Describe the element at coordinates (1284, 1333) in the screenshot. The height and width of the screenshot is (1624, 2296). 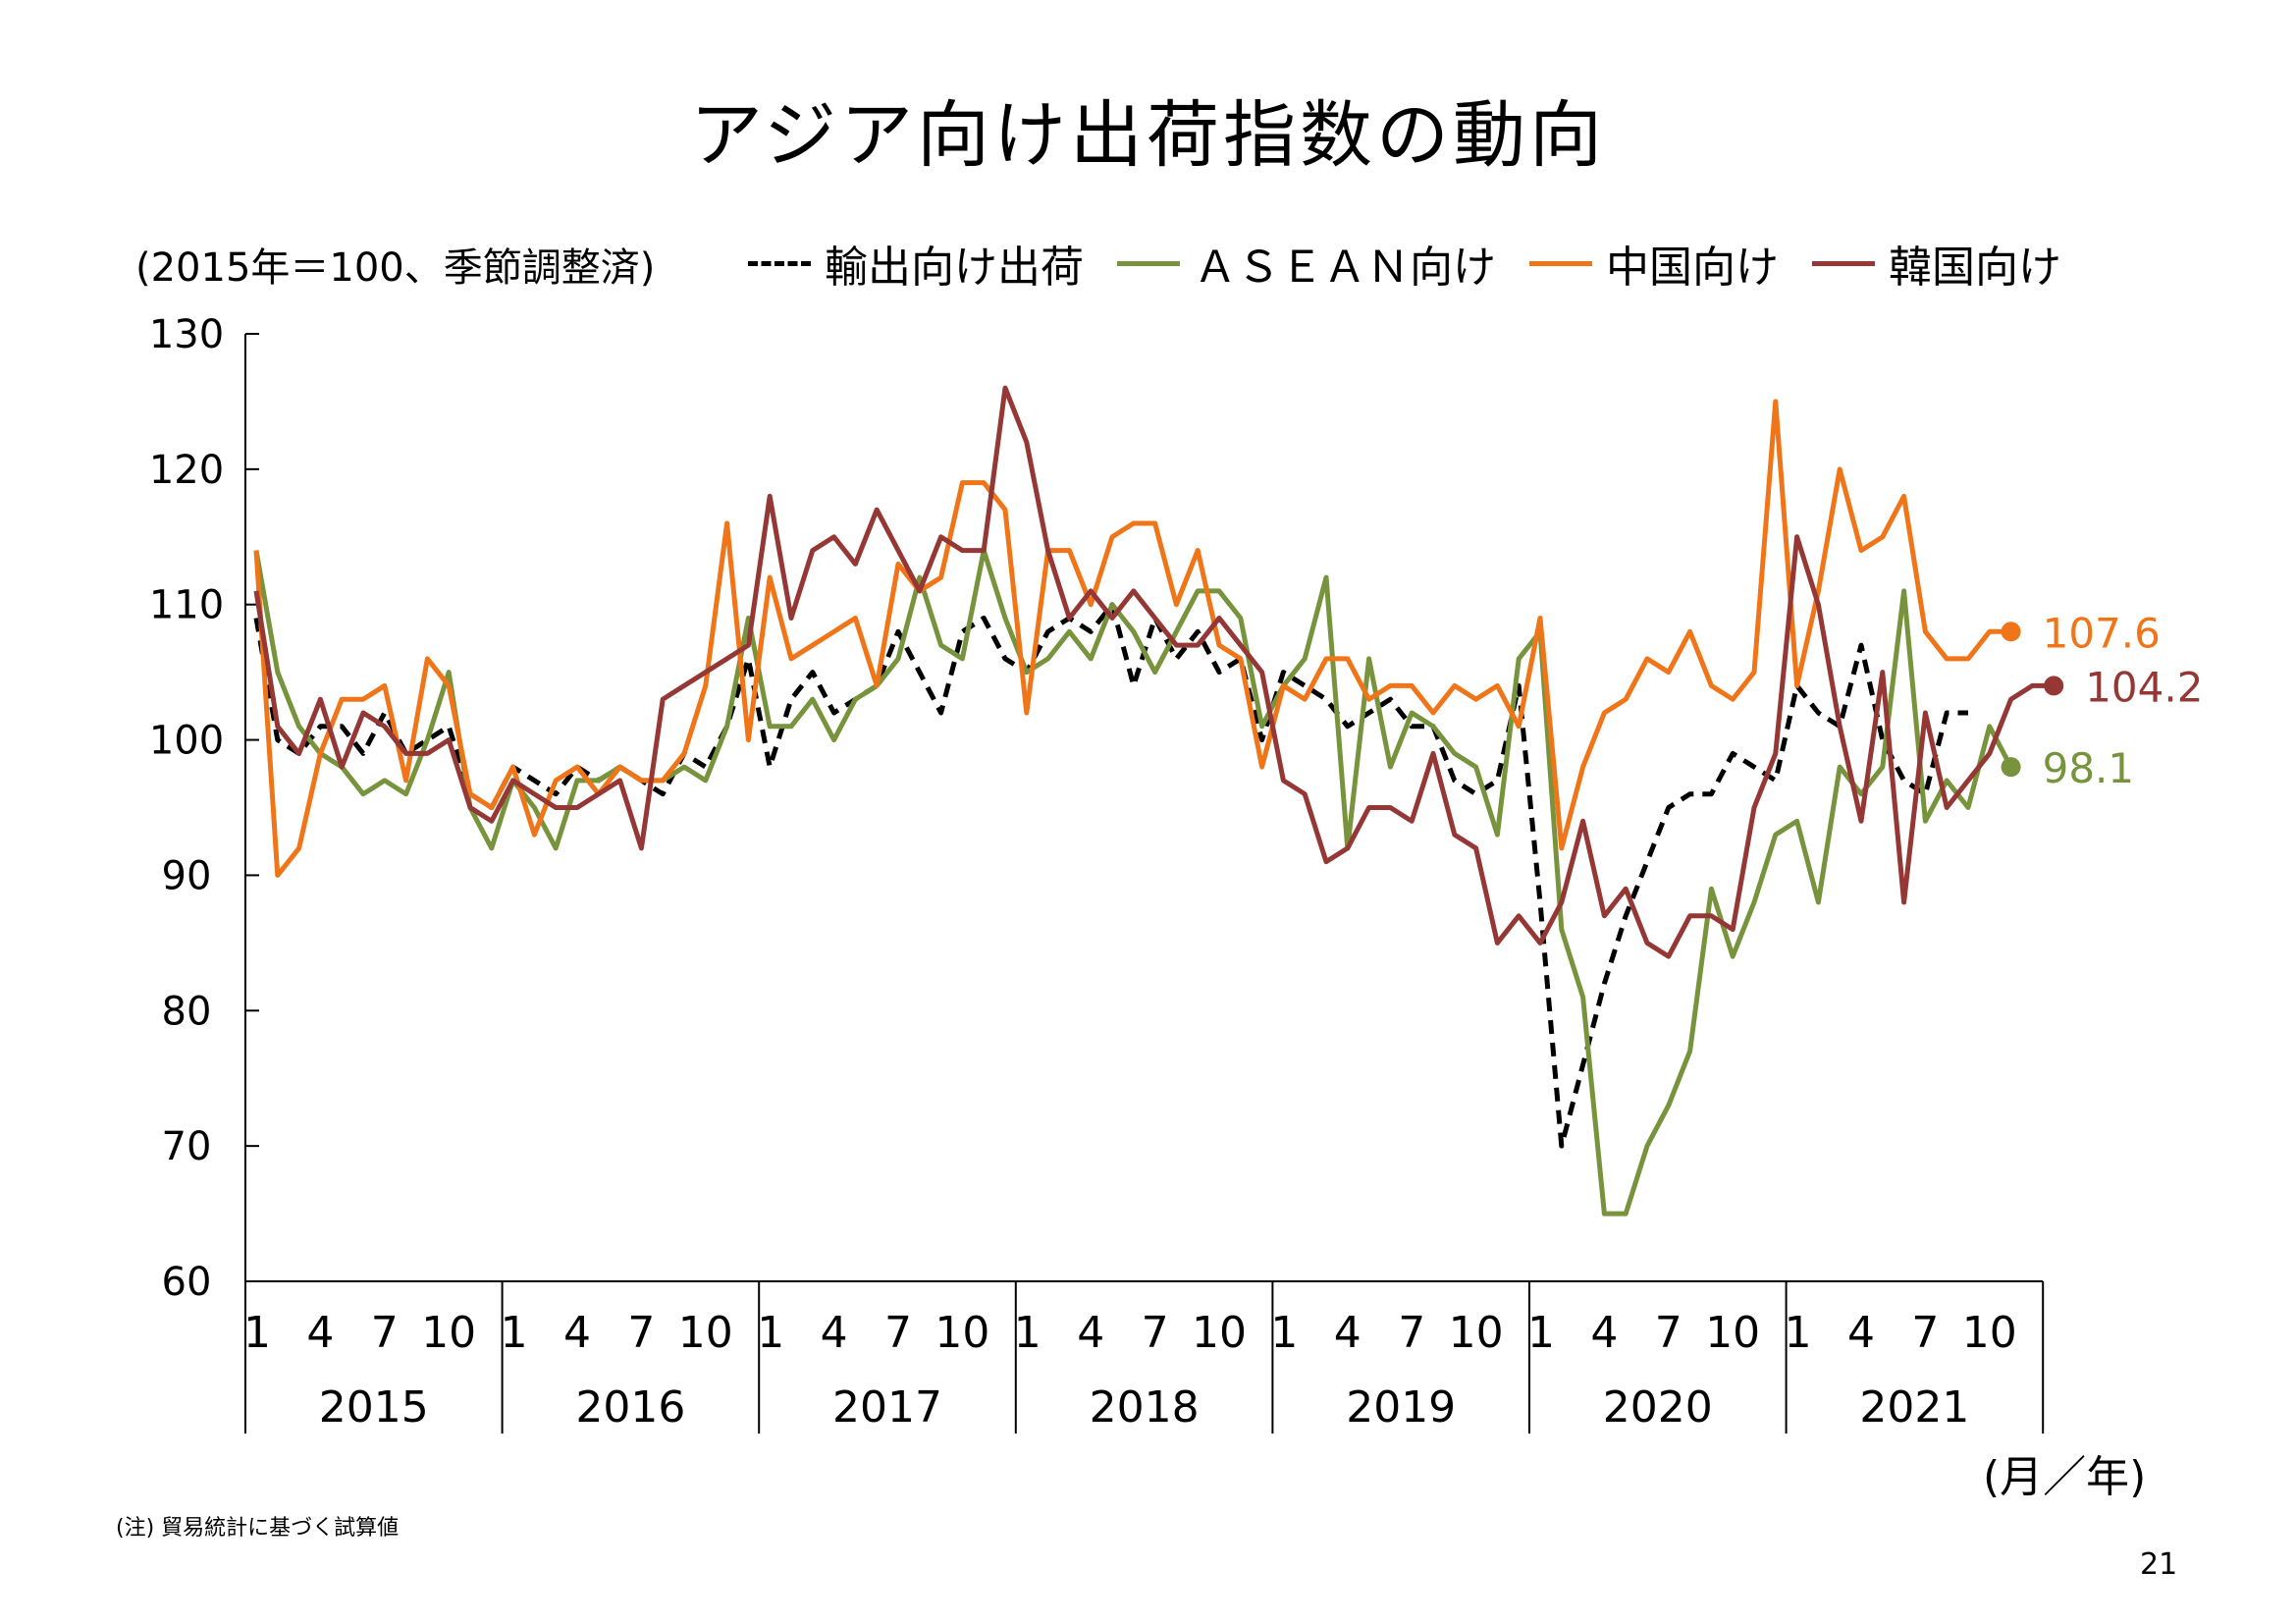
I see `month-label-2019-1: 1` at that location.